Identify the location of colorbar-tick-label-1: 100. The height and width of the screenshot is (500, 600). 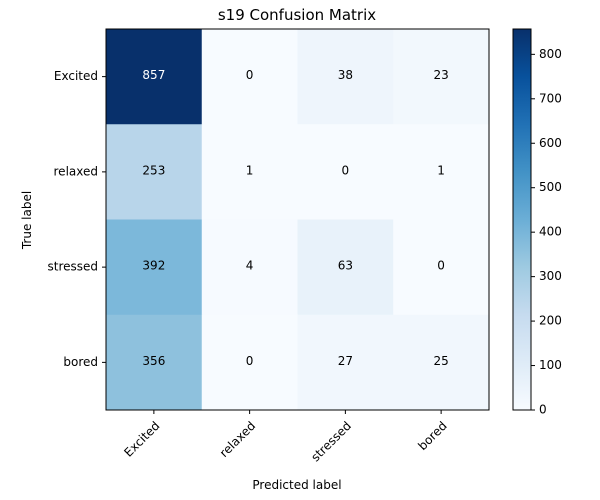
(550, 365).